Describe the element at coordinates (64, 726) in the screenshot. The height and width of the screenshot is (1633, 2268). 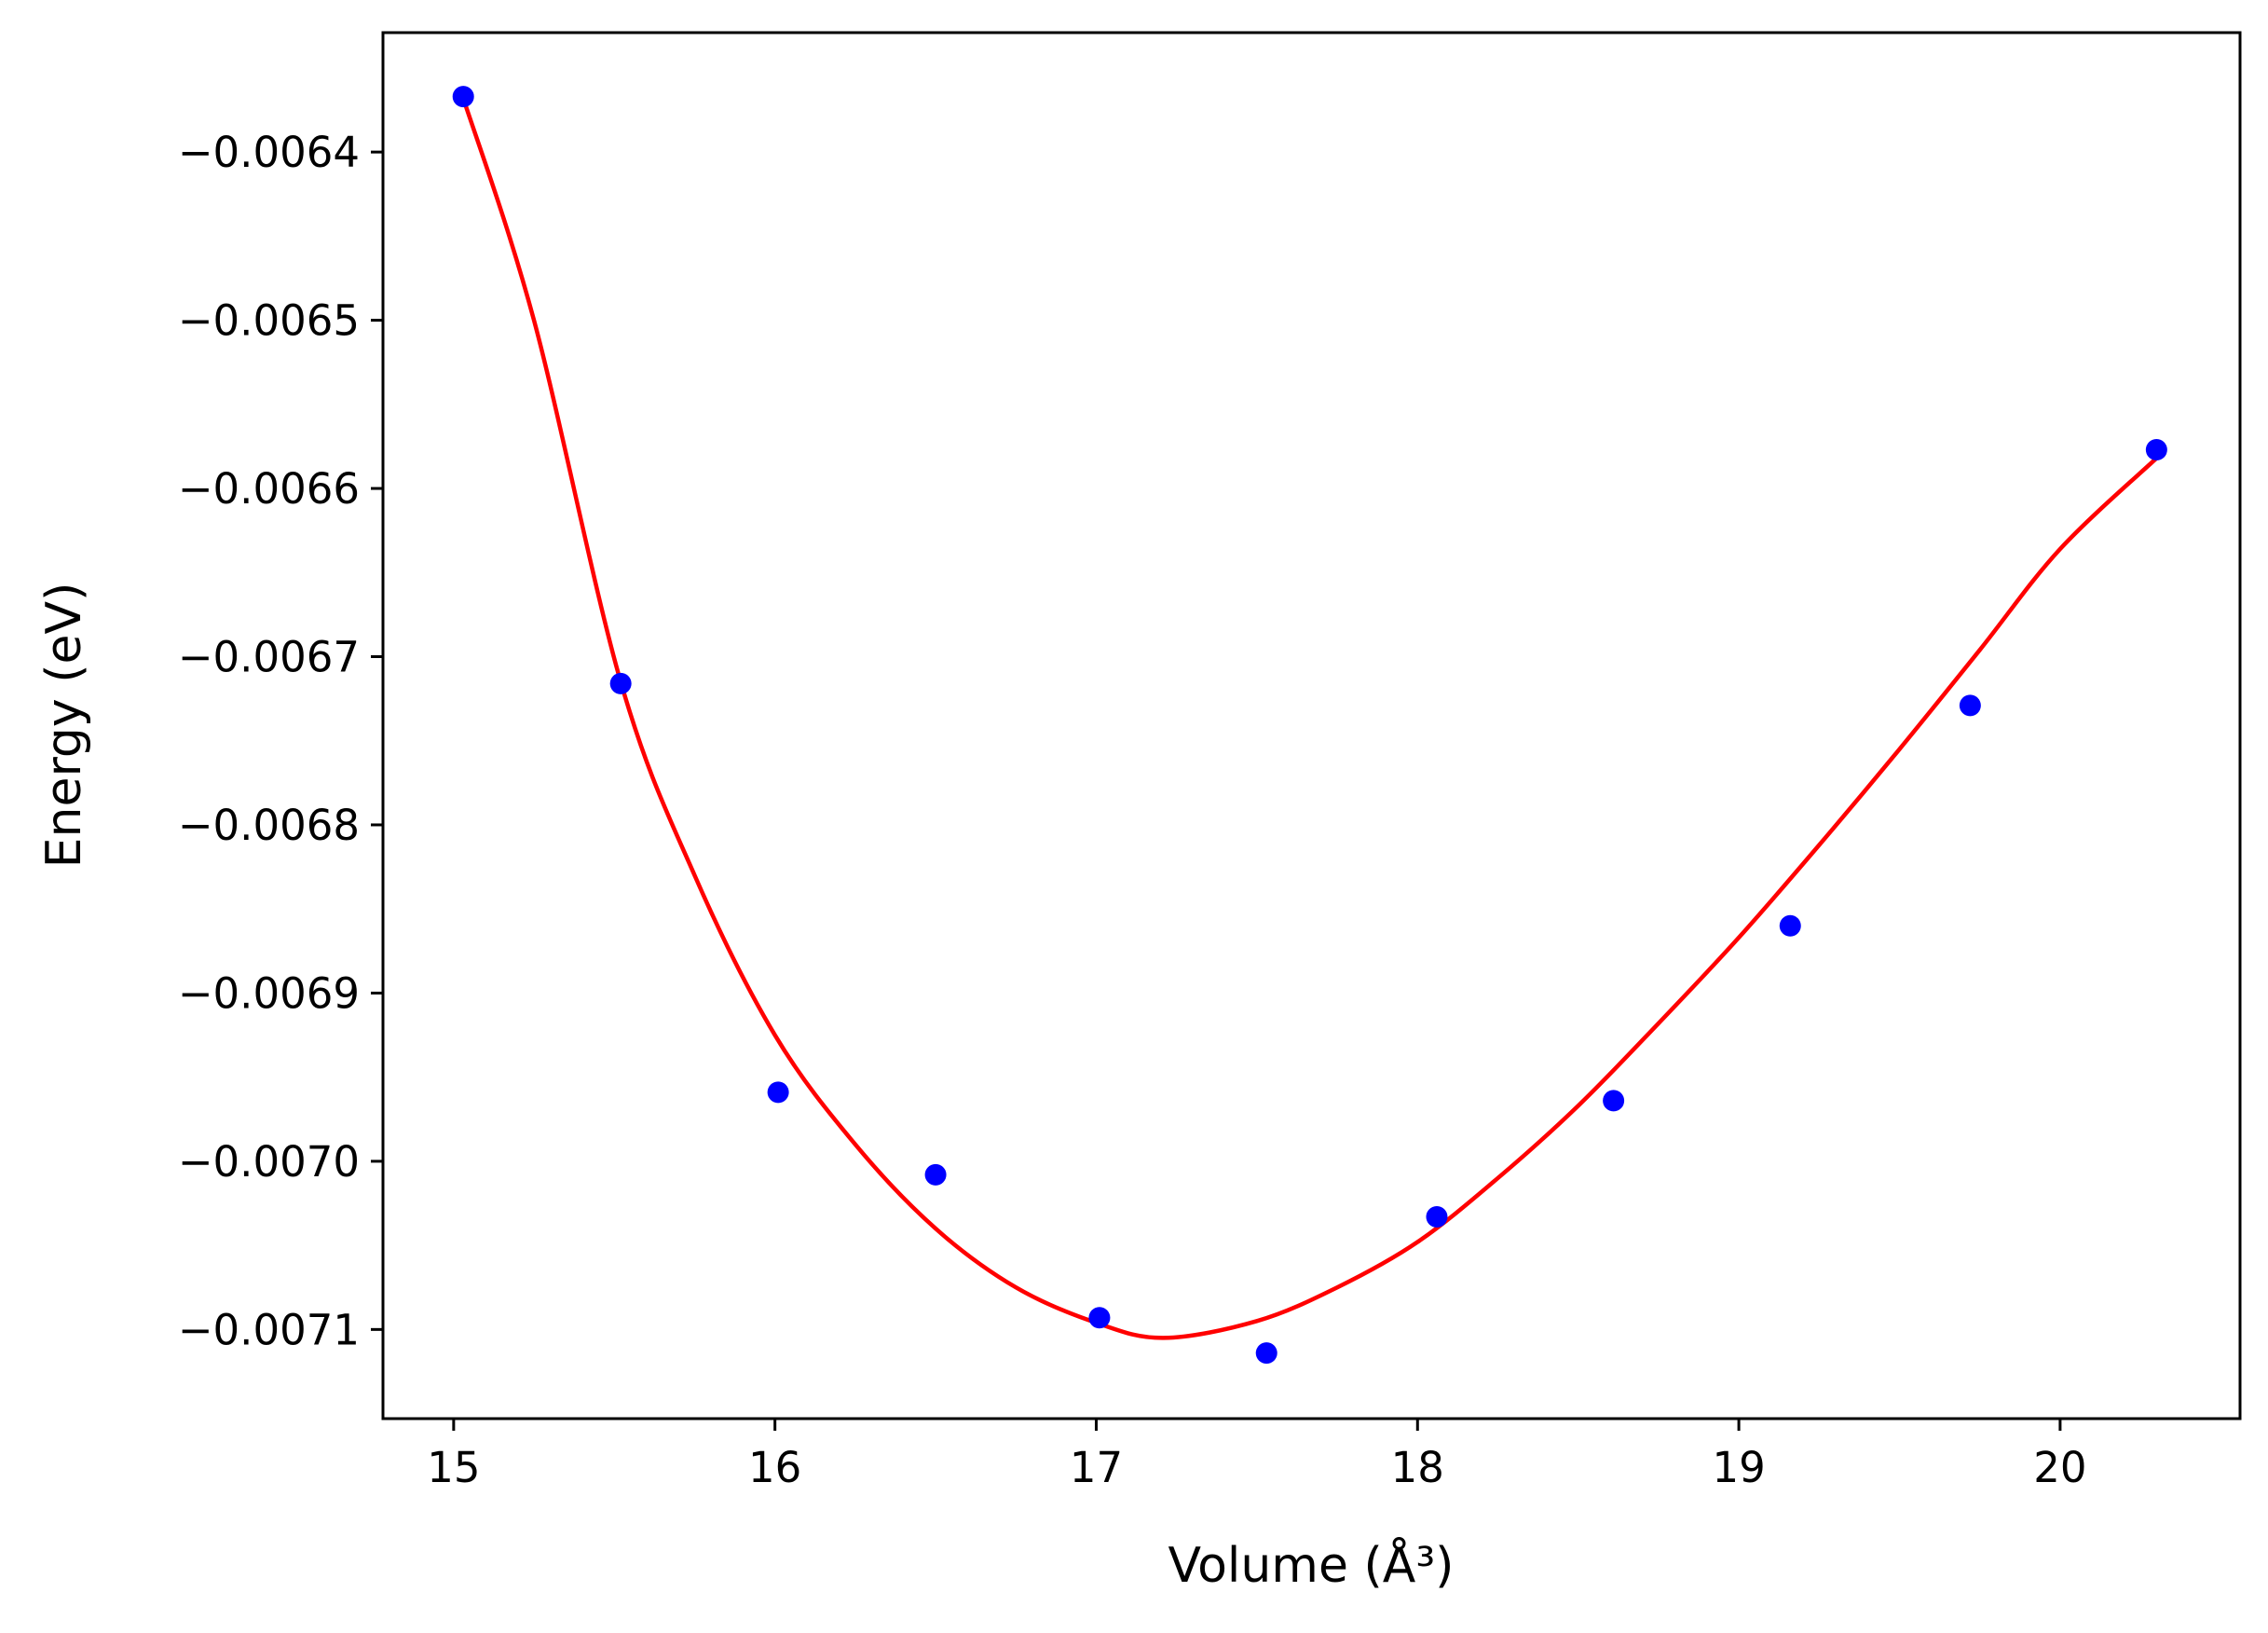
I see `y-axis-title: Energy (eV)` at that location.